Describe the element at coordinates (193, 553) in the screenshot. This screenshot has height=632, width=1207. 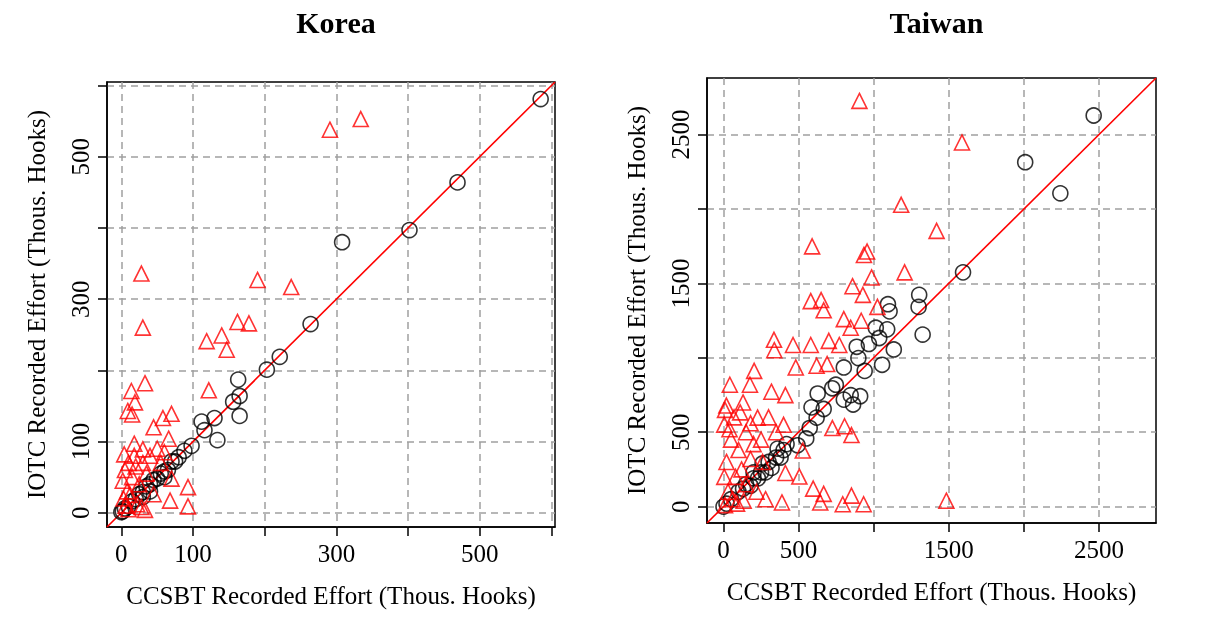
I see `x-tick-label: 100` at that location.